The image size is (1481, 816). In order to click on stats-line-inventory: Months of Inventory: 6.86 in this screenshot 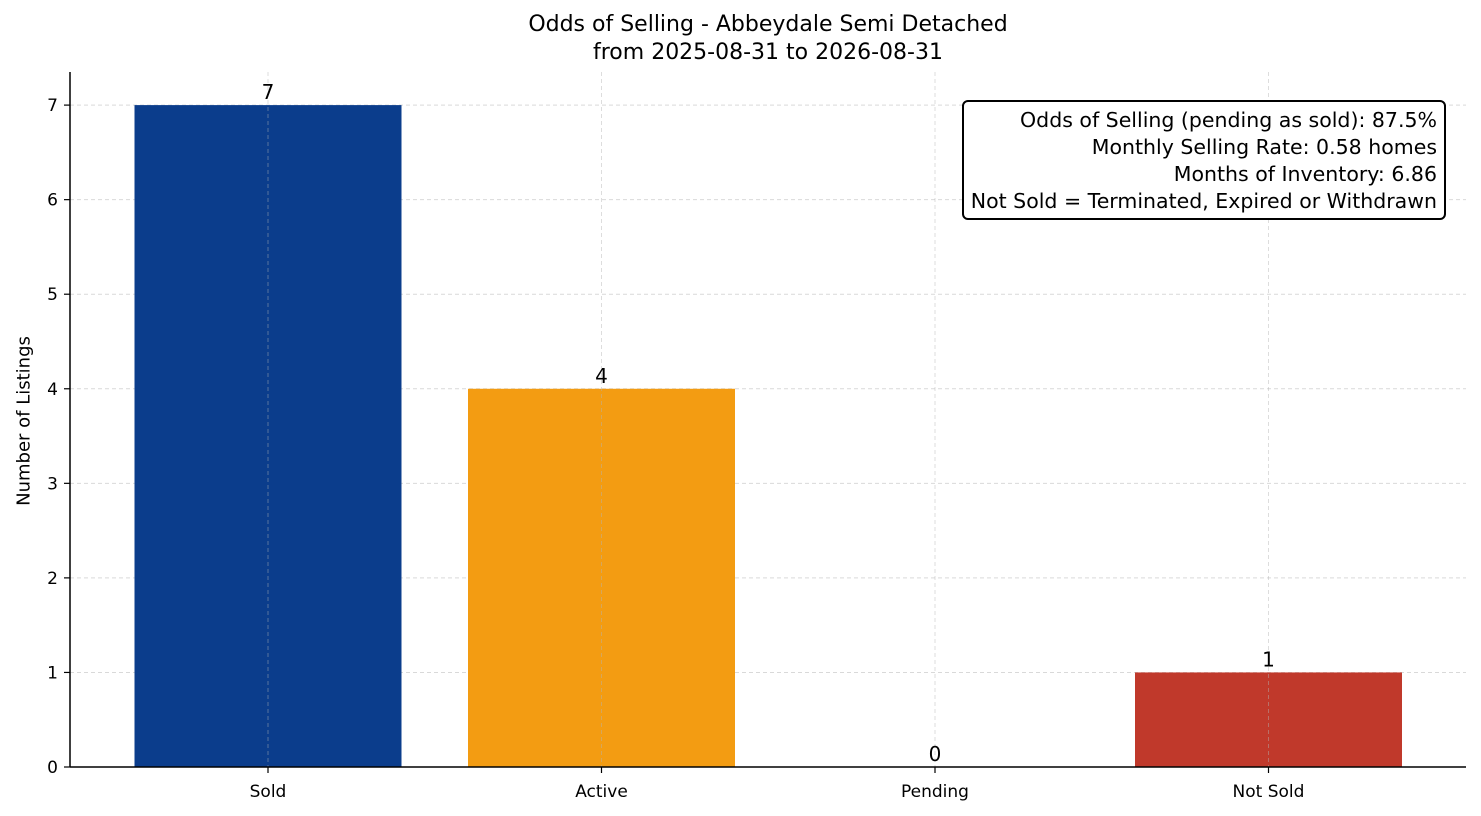, I will do `click(1305, 174)`.